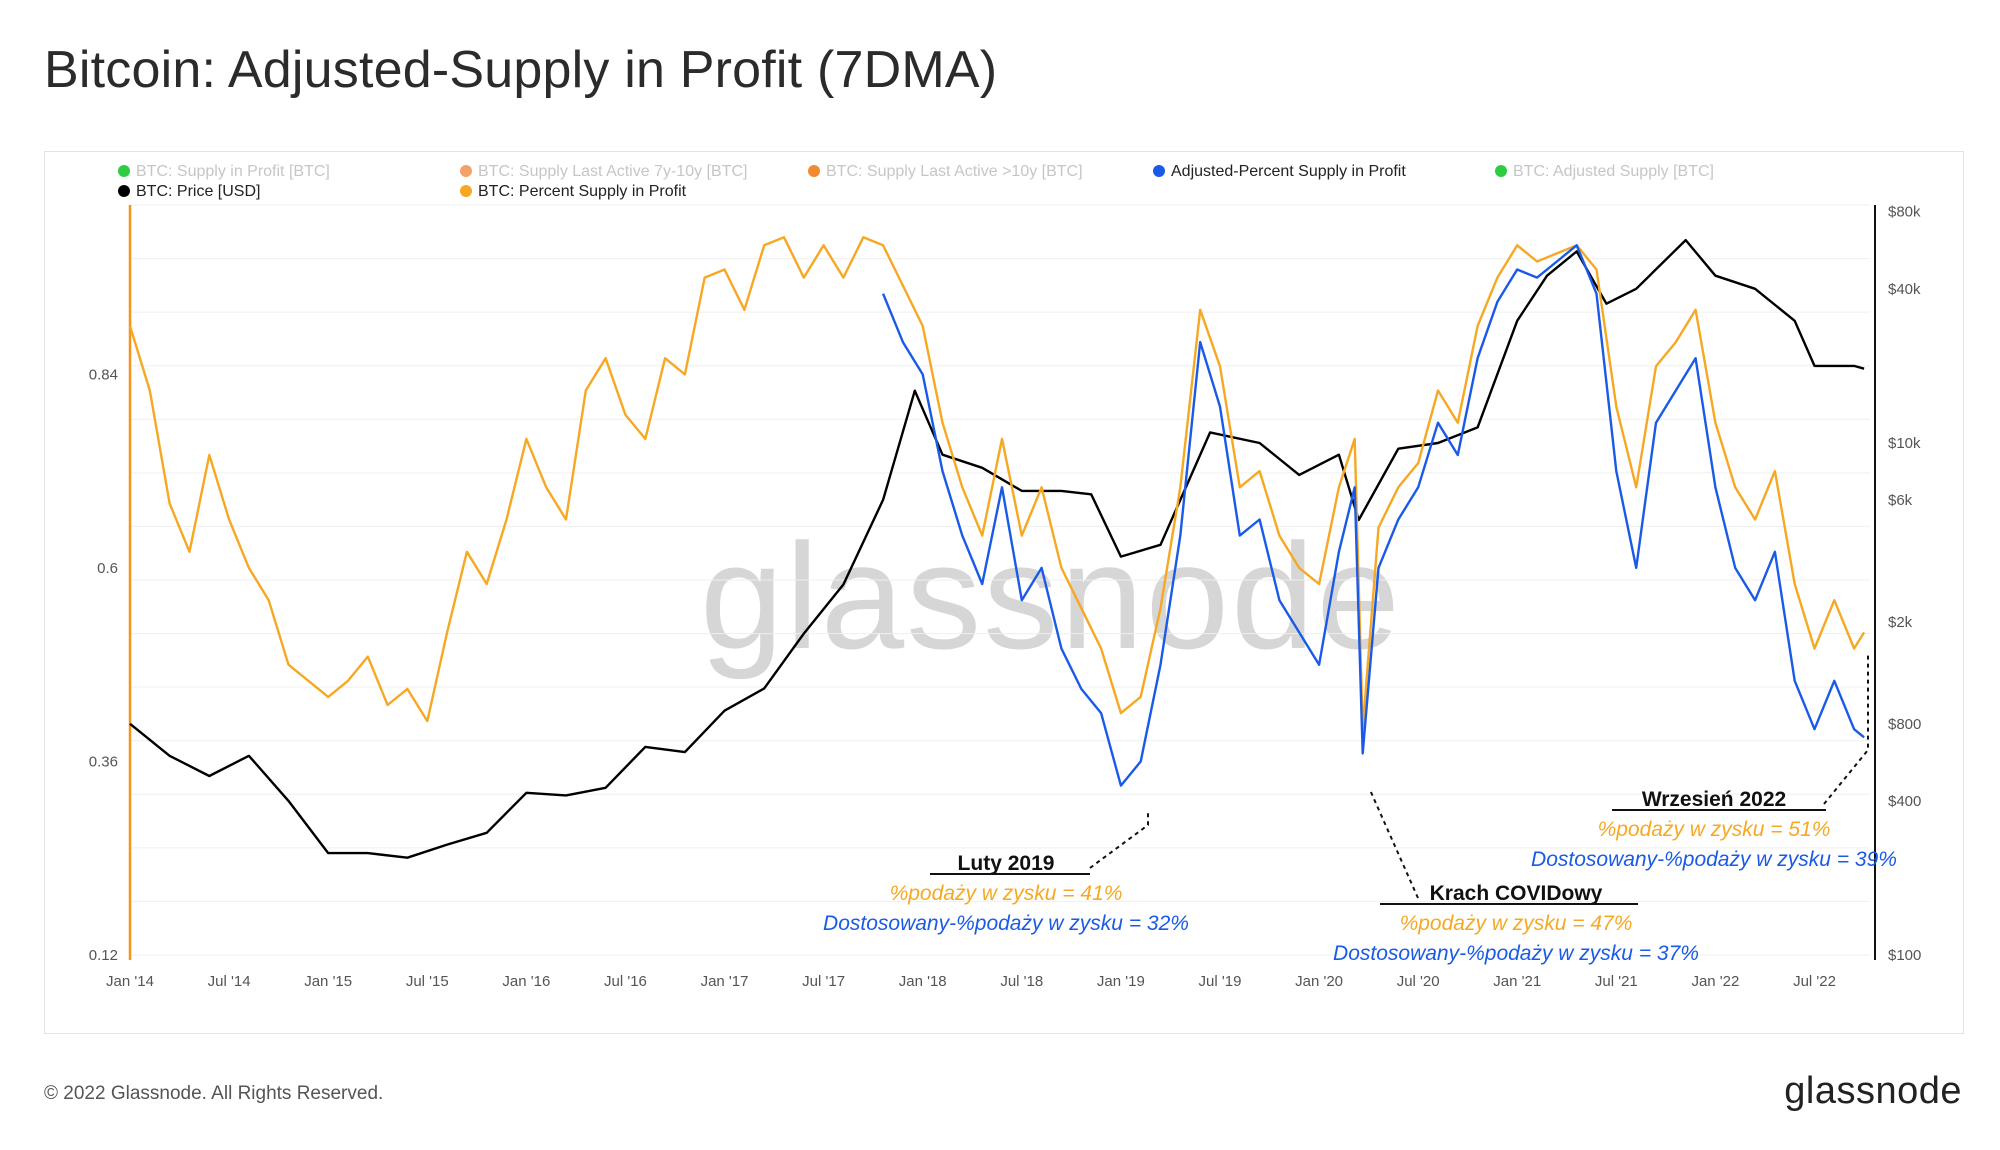  Describe the element at coordinates (1418, 981) in the screenshot. I see `x-tick-label: Jul '20` at that location.